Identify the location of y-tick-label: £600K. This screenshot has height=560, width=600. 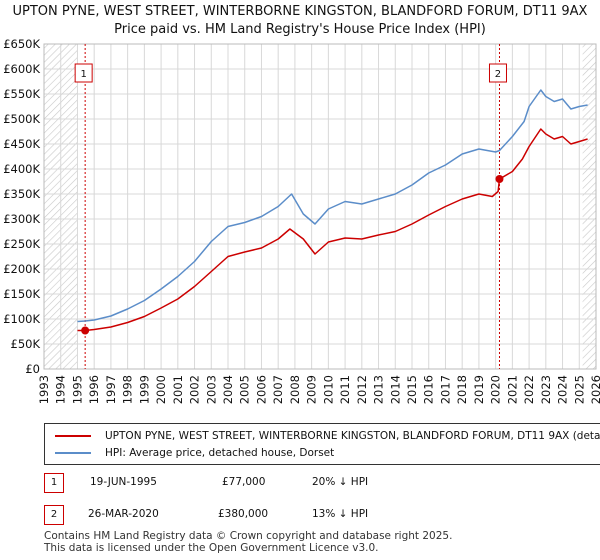
(21, 69).